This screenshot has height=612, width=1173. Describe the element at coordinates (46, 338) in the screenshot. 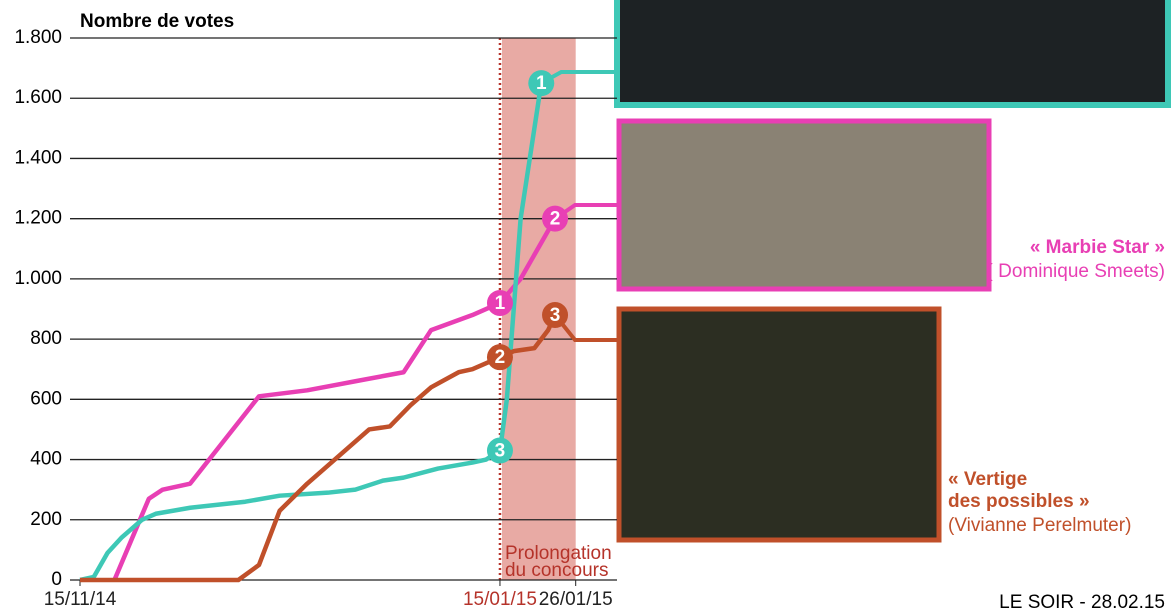

I see `y-tick-label: 800` at that location.